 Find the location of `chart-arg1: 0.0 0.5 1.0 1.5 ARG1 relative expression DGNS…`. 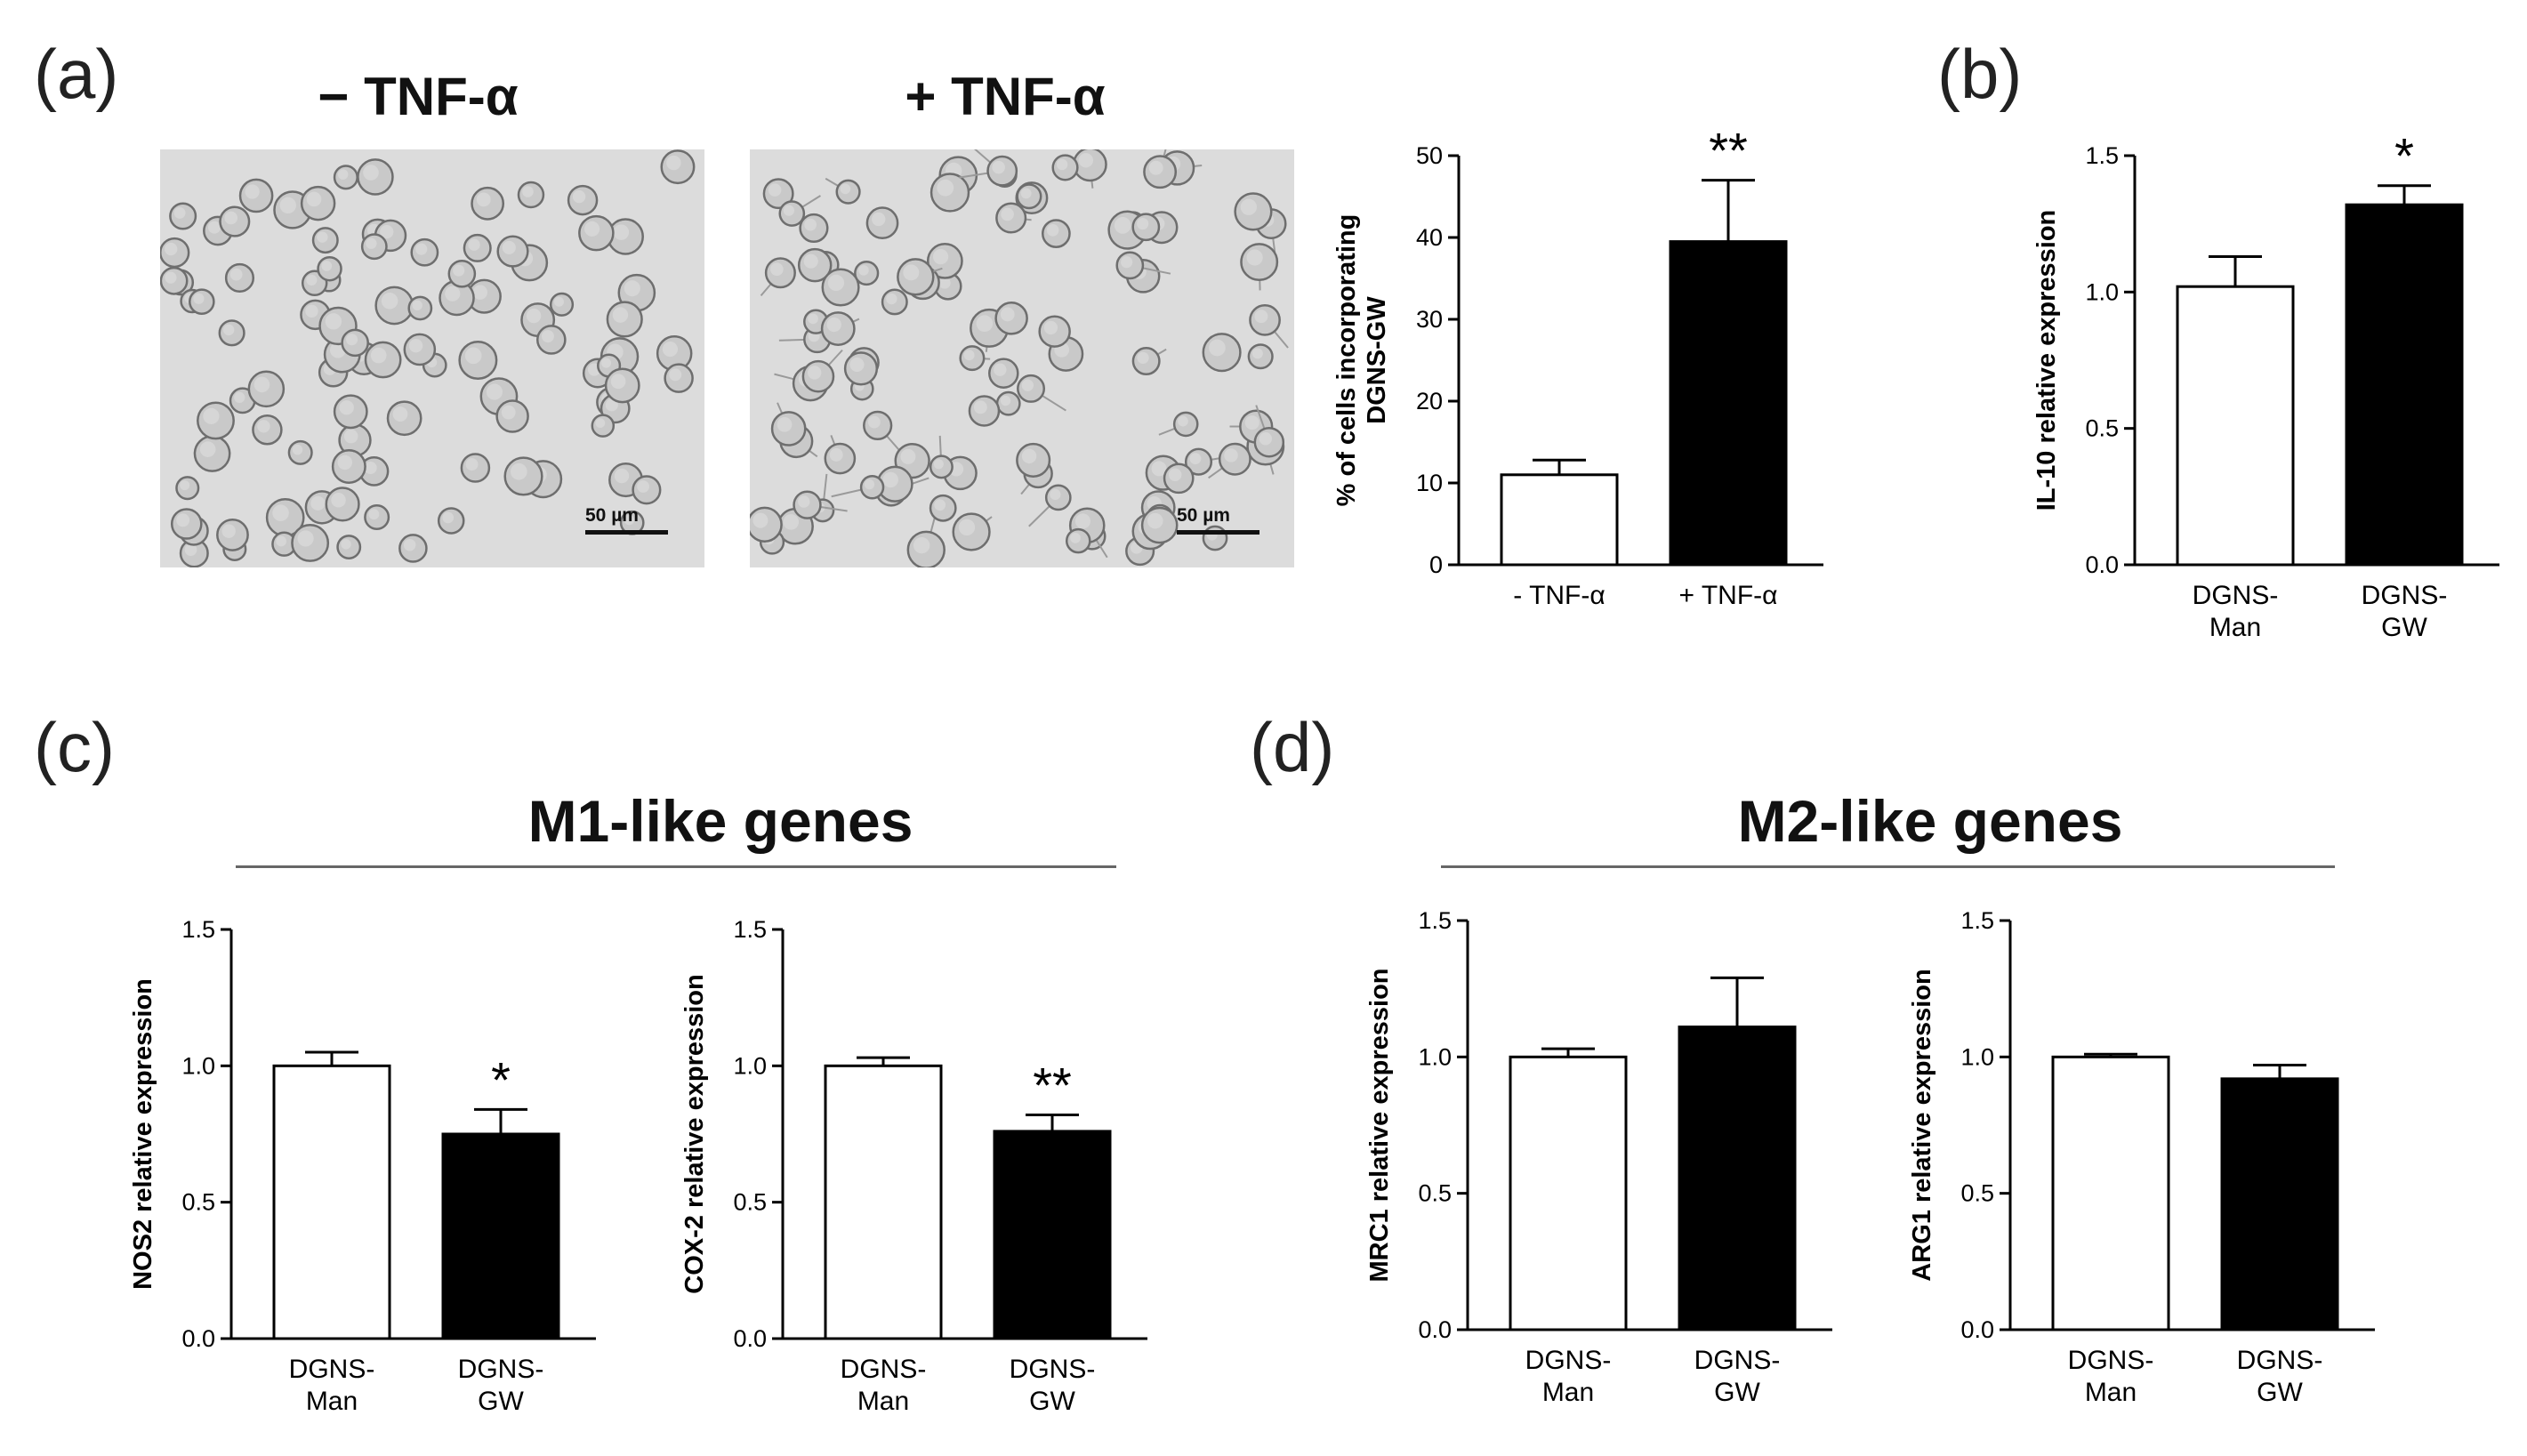

chart-arg1: 0.0 0.5 1.0 1.5 ARG1 relative expression DGNS… is located at coordinates (2141, 1157).